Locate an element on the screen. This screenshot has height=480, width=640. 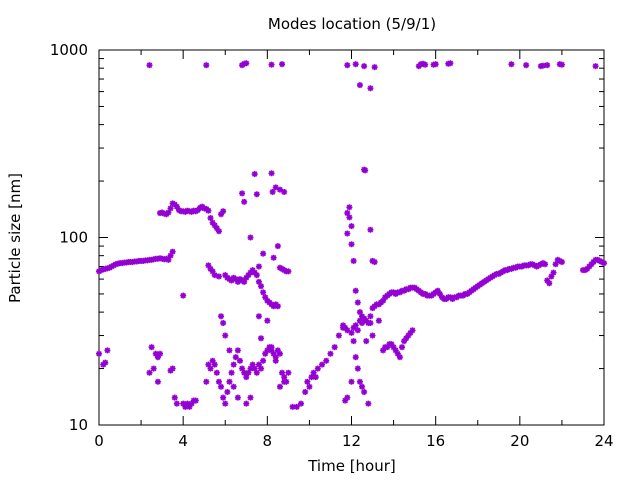
x-tick-label: 12 is located at coordinates (351, 441).